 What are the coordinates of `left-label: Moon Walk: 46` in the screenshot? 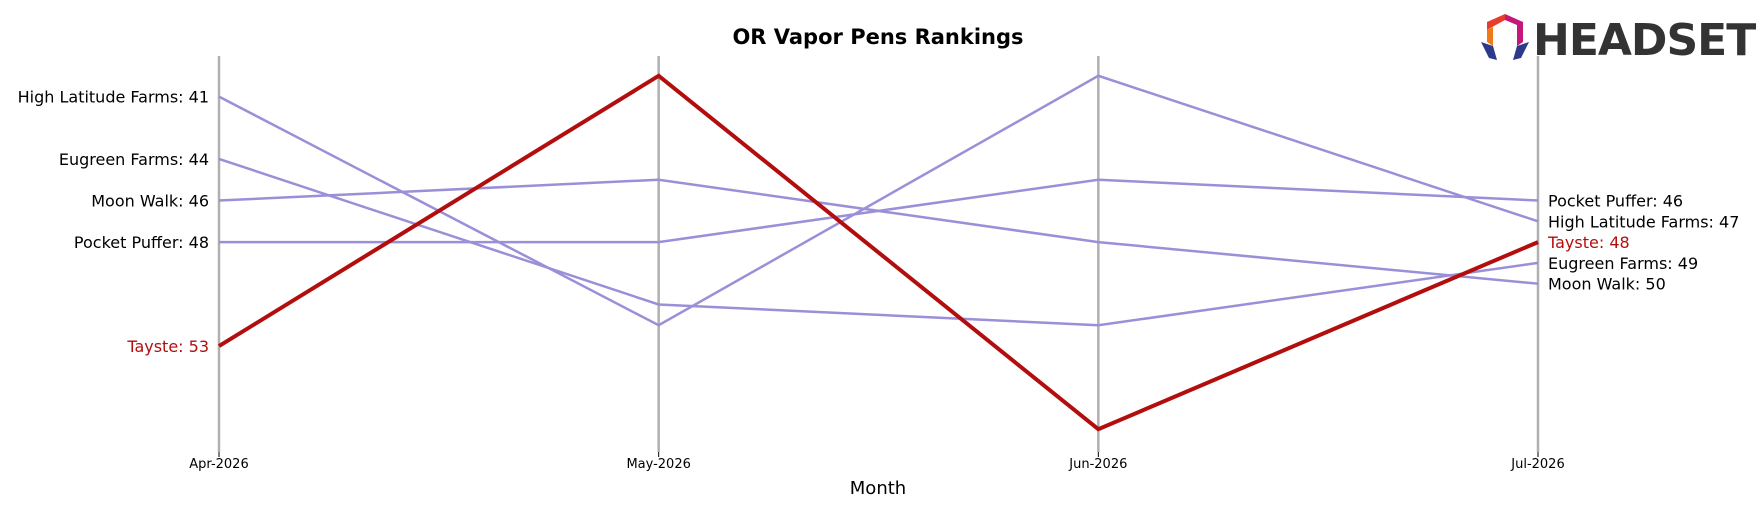 It's located at (150, 201).